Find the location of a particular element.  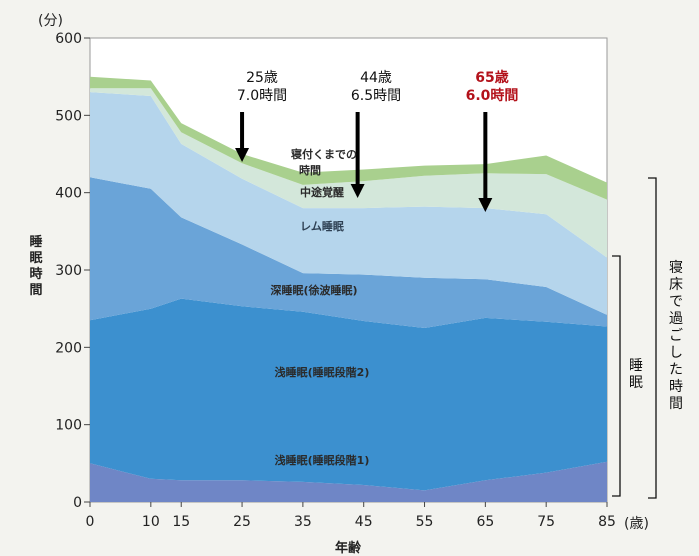

bracket-sleep-line is located at coordinates (616, 376).